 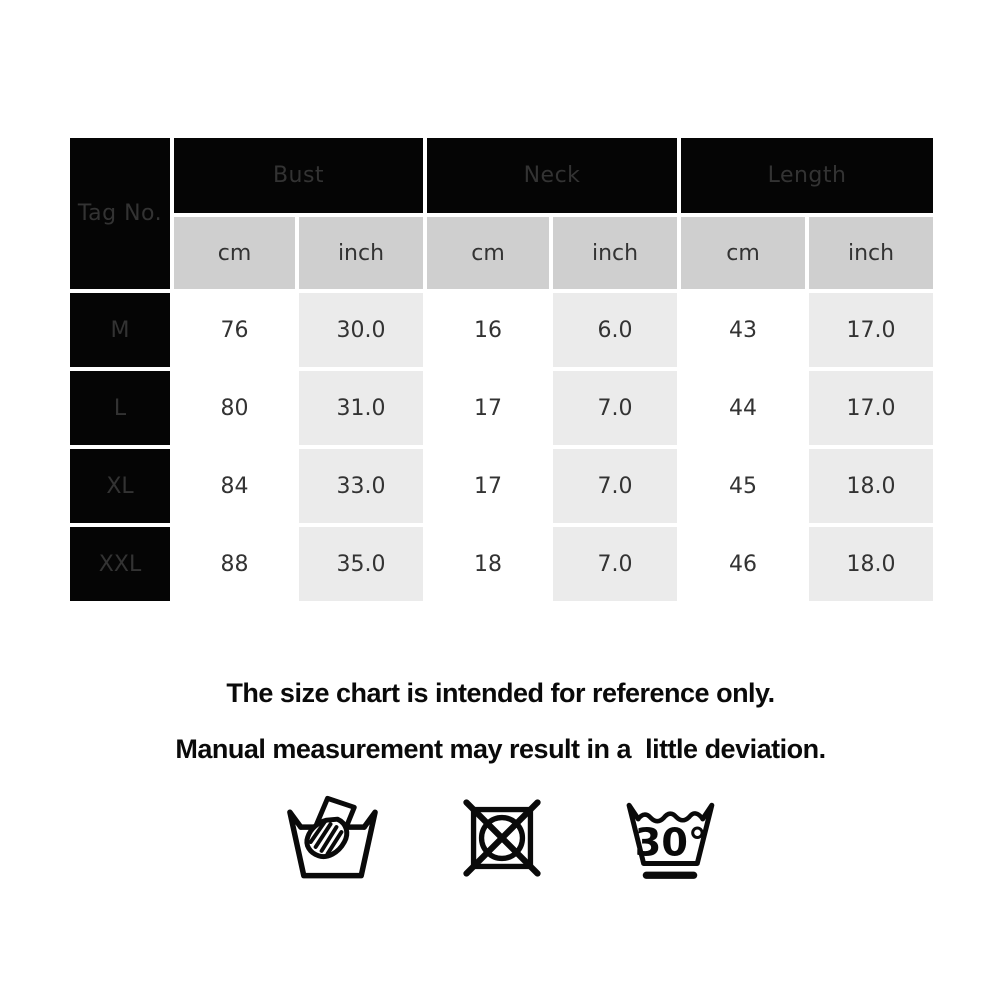 What do you see at coordinates (615, 330) in the screenshot?
I see `cell-neck-inch: 6.0` at bounding box center [615, 330].